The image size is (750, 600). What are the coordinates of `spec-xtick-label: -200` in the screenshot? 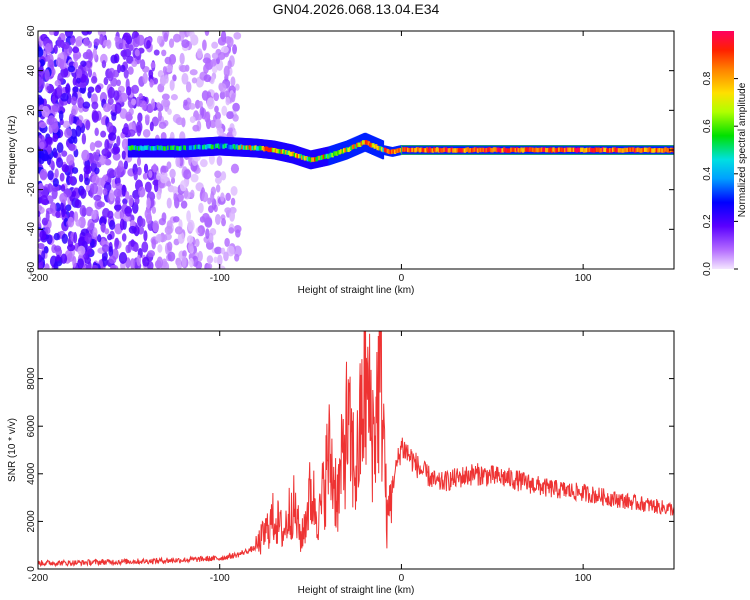 It's located at (38, 278).